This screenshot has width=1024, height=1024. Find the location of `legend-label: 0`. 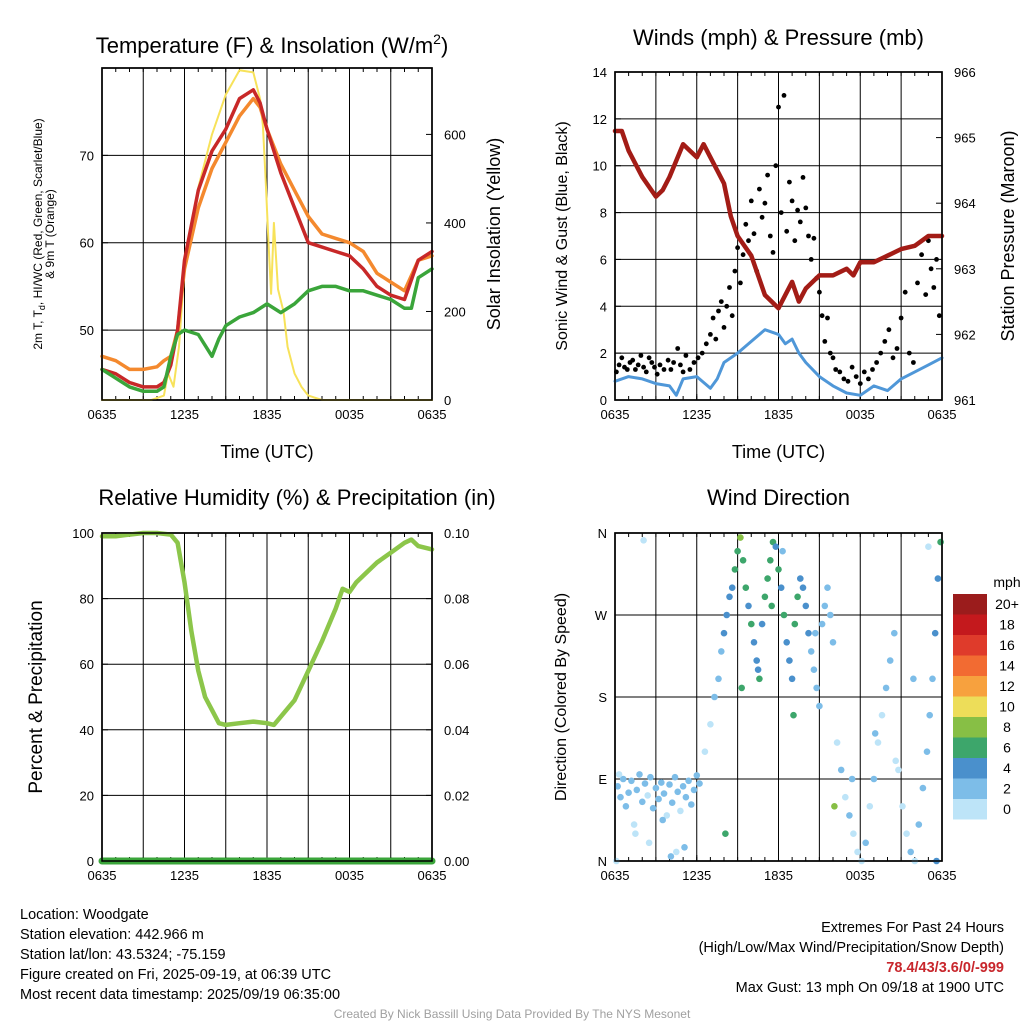

legend-label: 0 is located at coordinates (1007, 809).